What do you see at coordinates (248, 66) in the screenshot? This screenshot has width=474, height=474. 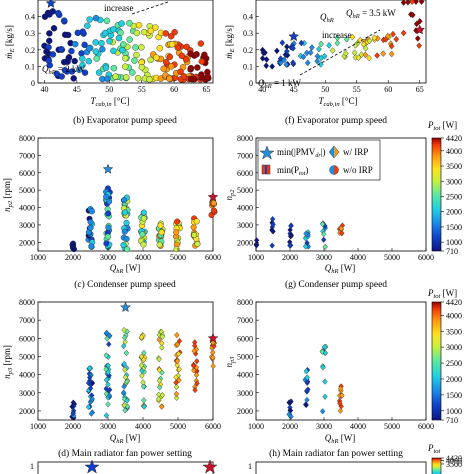 I see `y-tick-label: 0.1` at bounding box center [248, 66].